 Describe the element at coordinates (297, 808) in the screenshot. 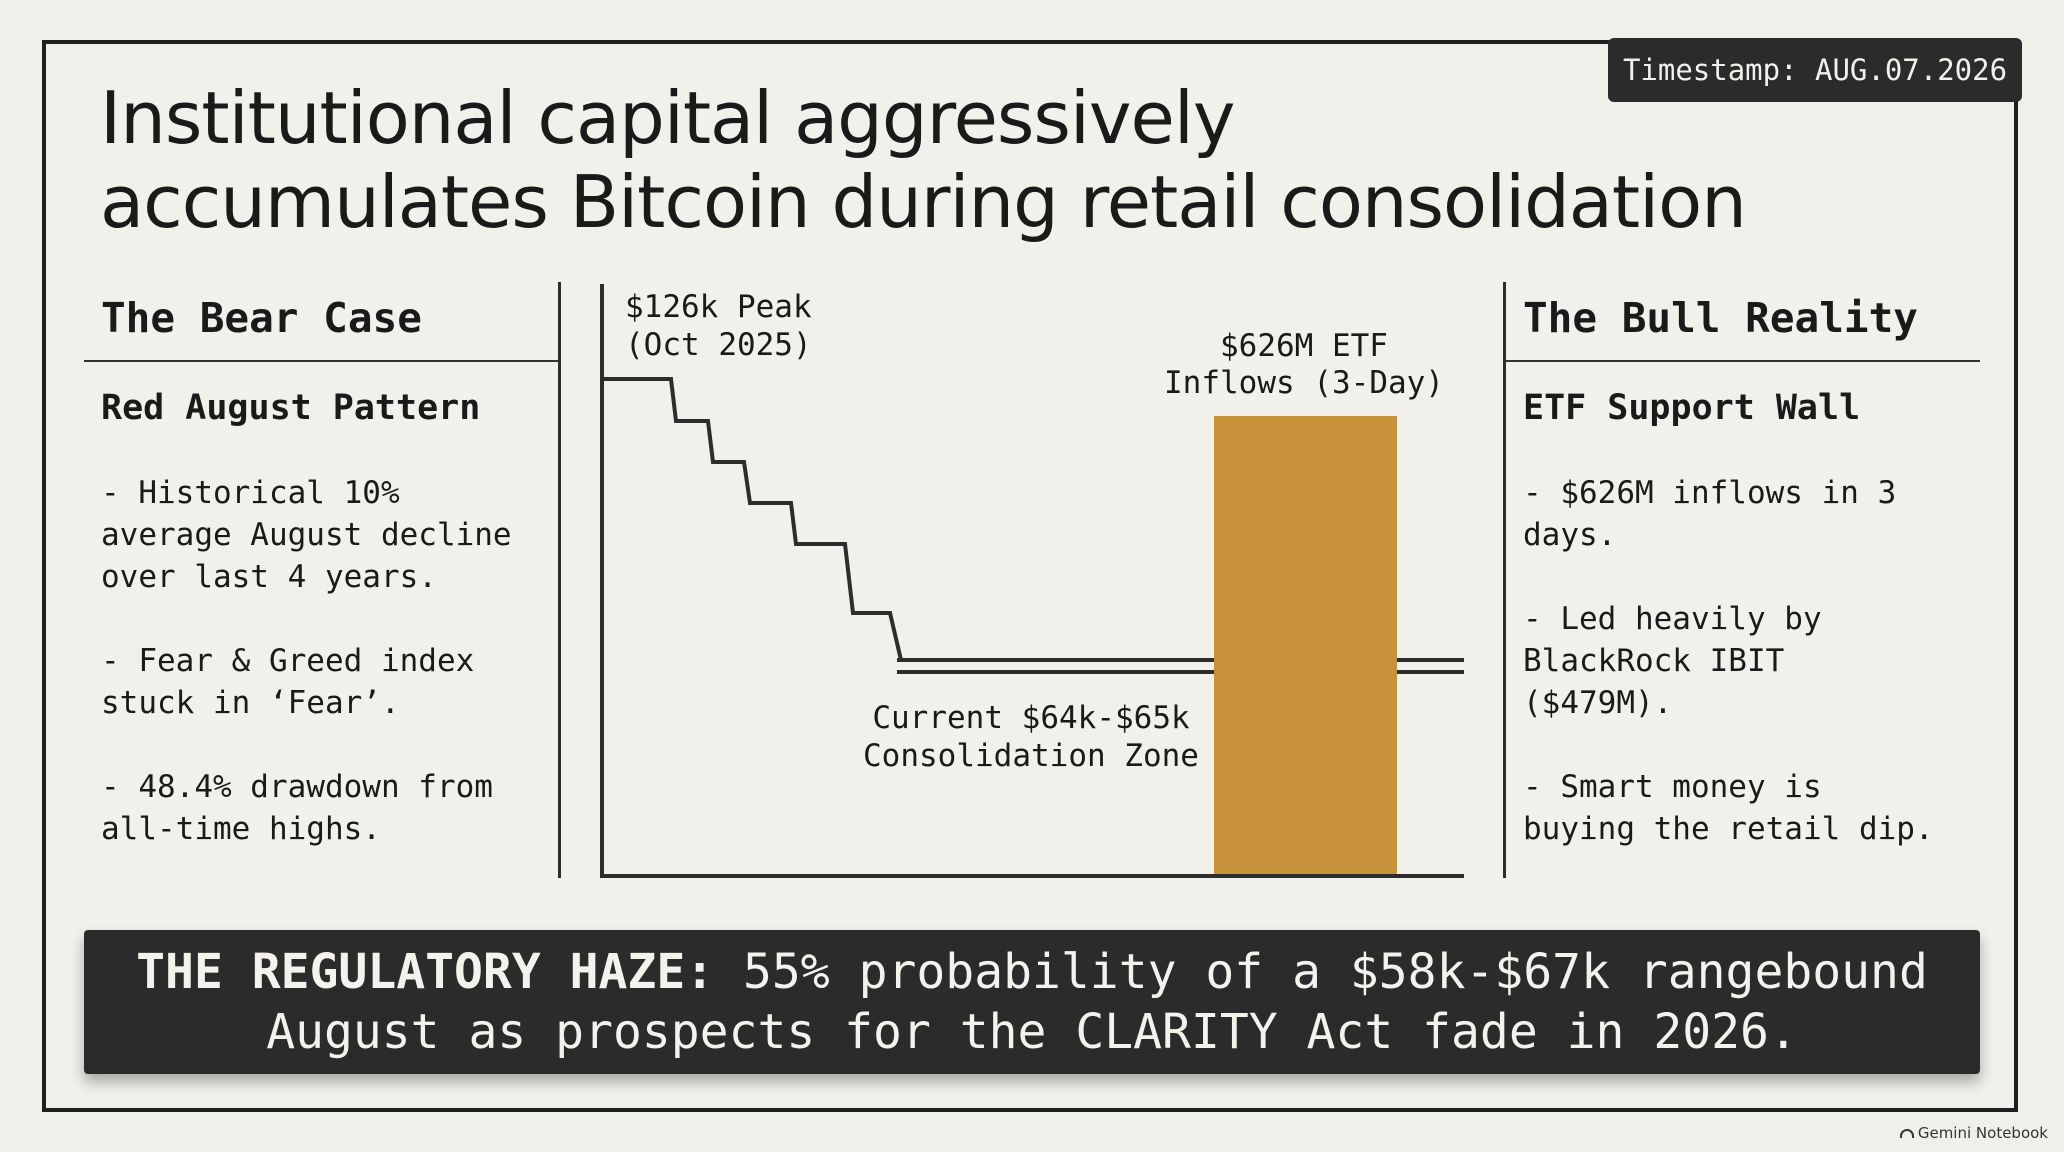

I see `bear-bullet-3: - 48.4% drawdown from all-time highs.` at that location.